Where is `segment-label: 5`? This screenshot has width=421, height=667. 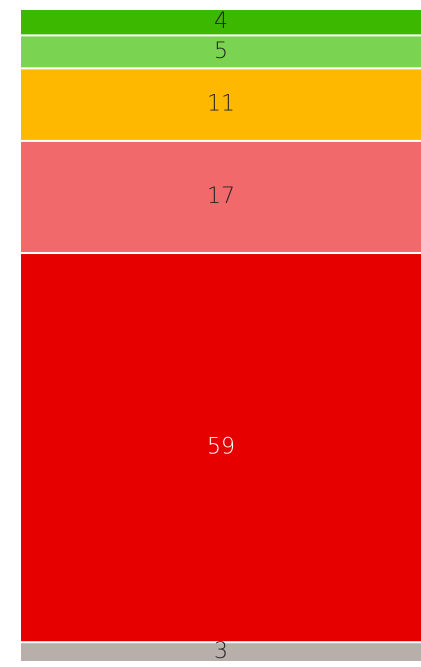
segment-label: 5 is located at coordinates (221, 51).